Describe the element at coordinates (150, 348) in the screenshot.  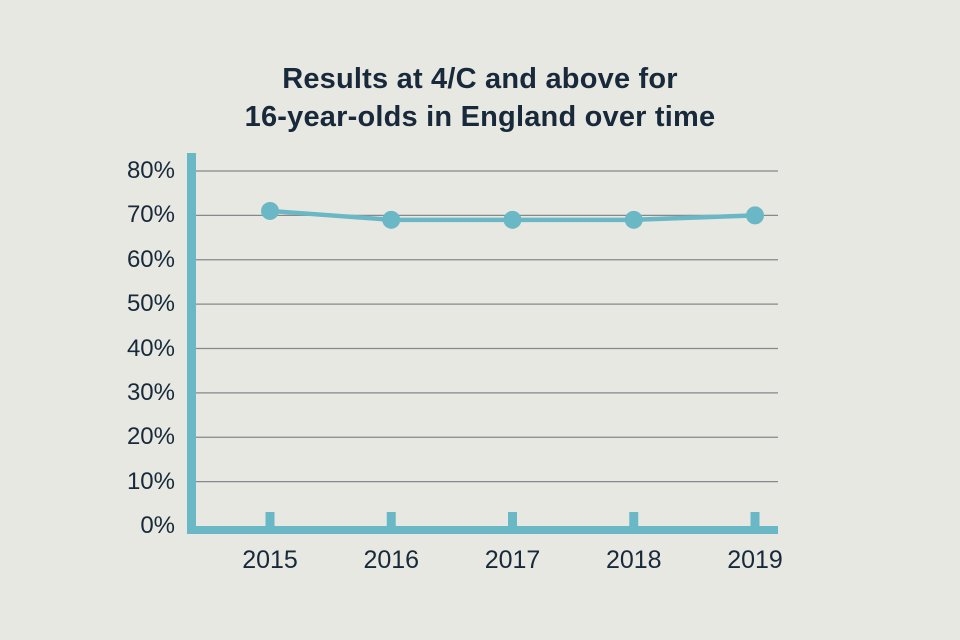
I see `y-tick-label-40: 40%` at that location.